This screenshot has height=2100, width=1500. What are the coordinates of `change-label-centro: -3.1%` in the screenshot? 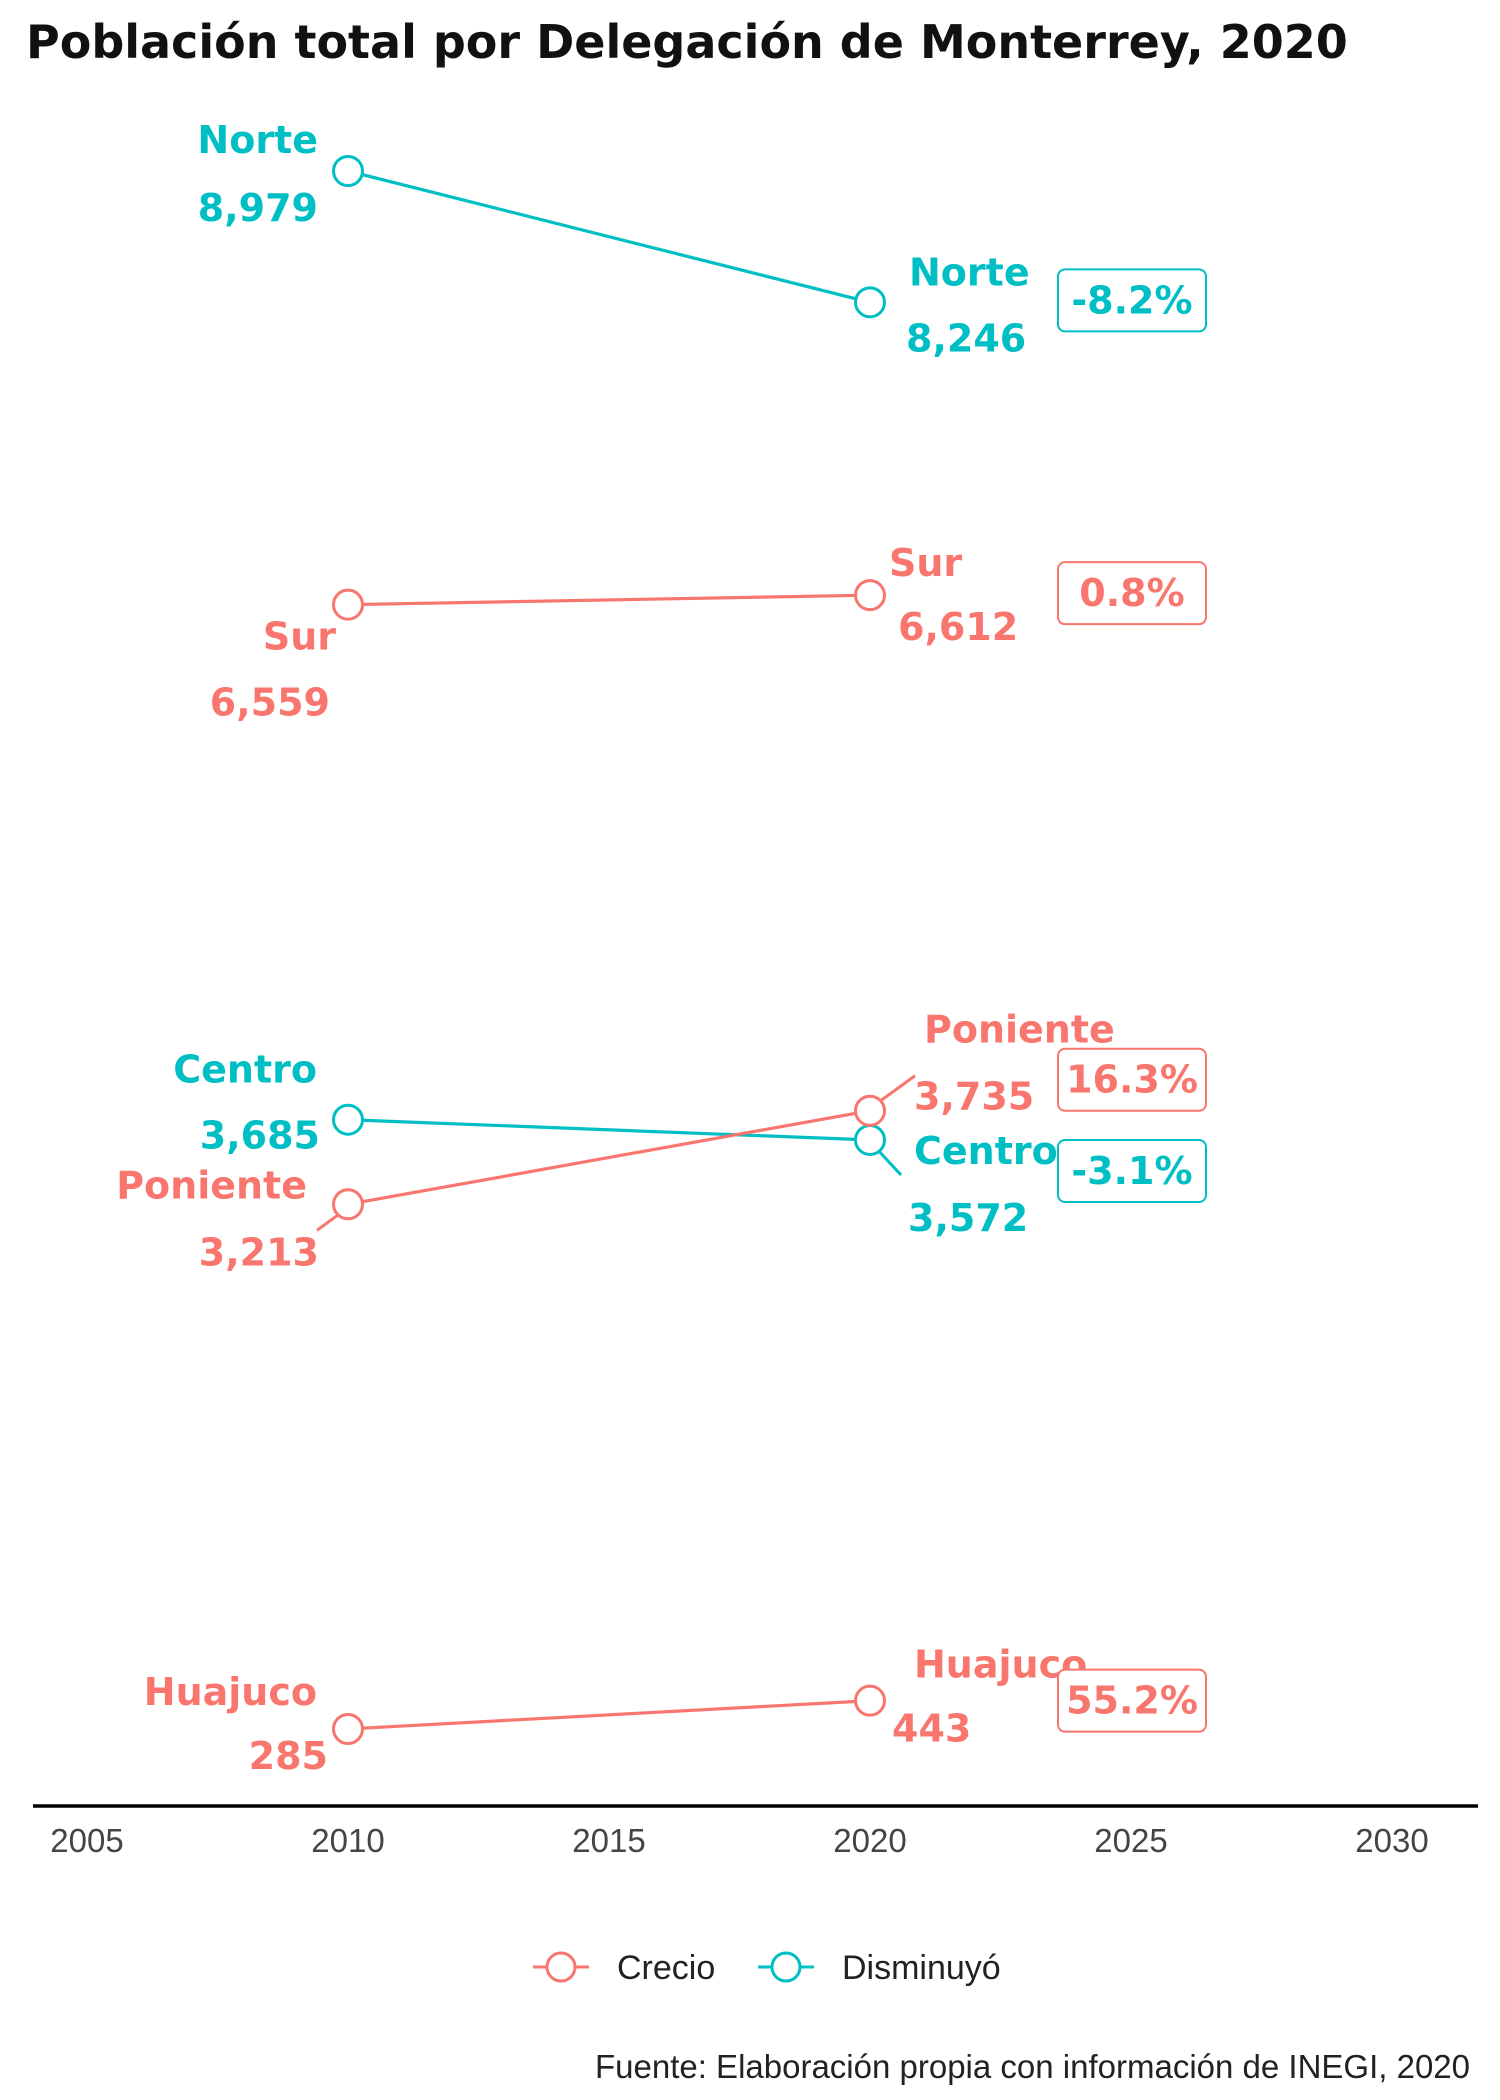 It's located at (1131, 1171).